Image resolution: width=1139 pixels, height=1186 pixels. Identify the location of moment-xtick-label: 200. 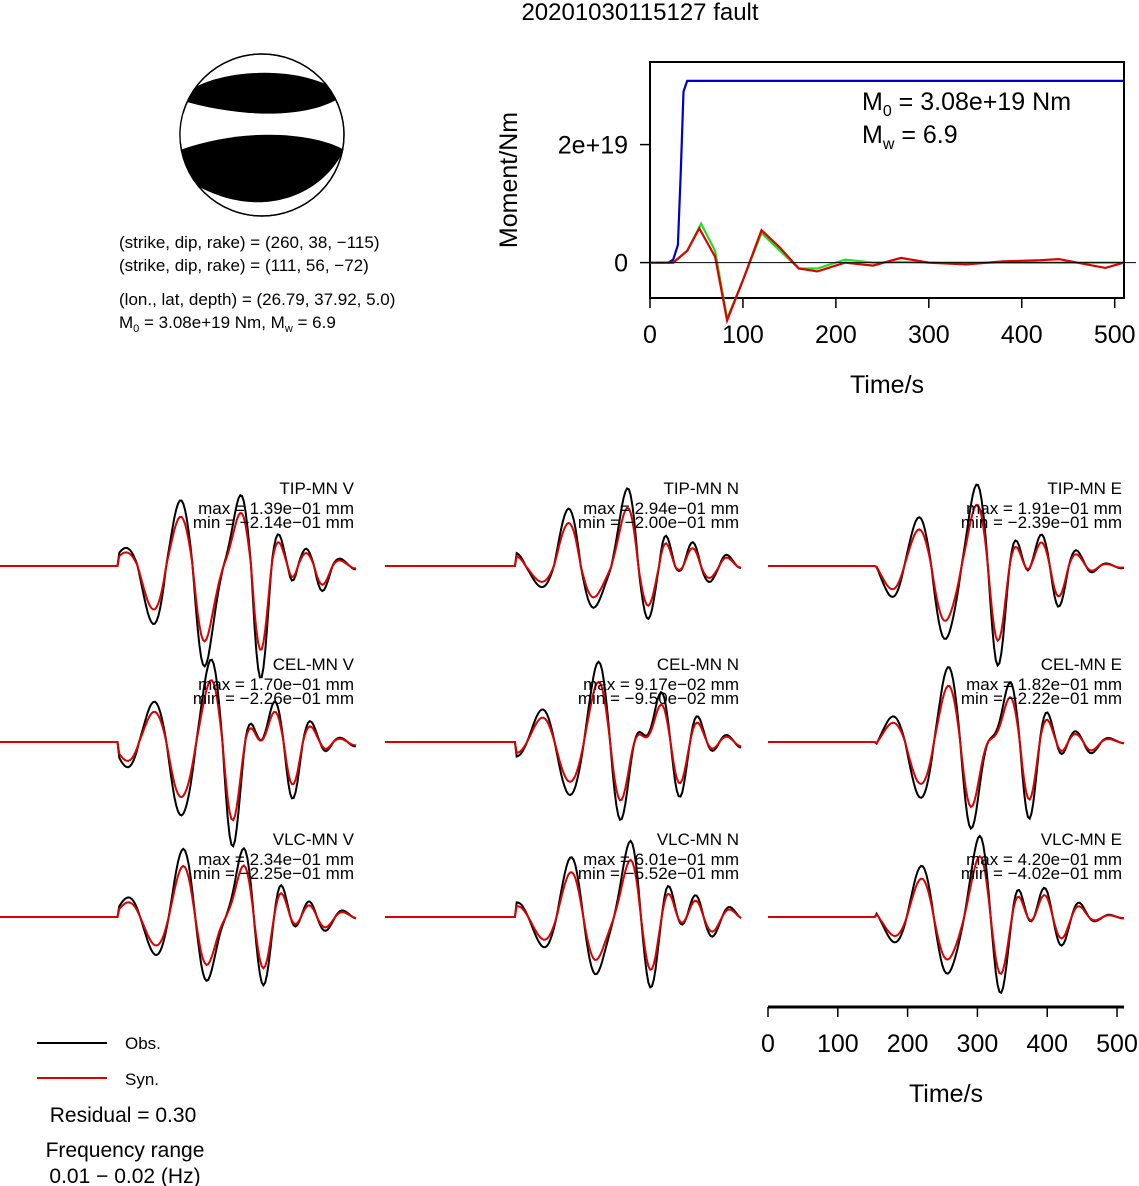
(836, 335).